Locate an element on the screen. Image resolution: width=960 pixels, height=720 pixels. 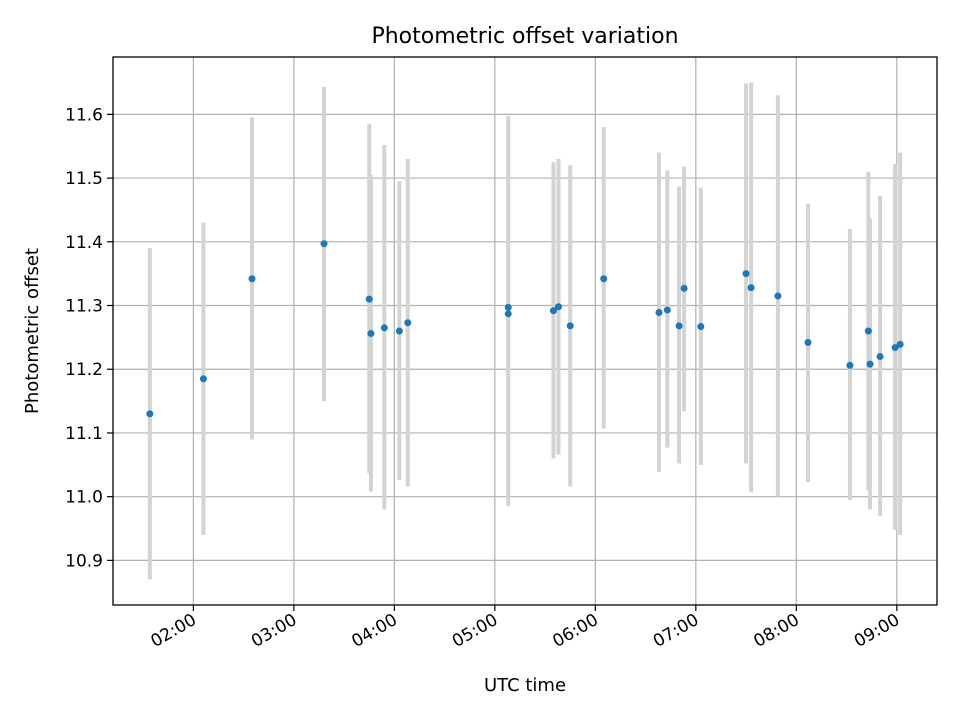
x-tick-label: 05:00 is located at coordinates (475, 631).